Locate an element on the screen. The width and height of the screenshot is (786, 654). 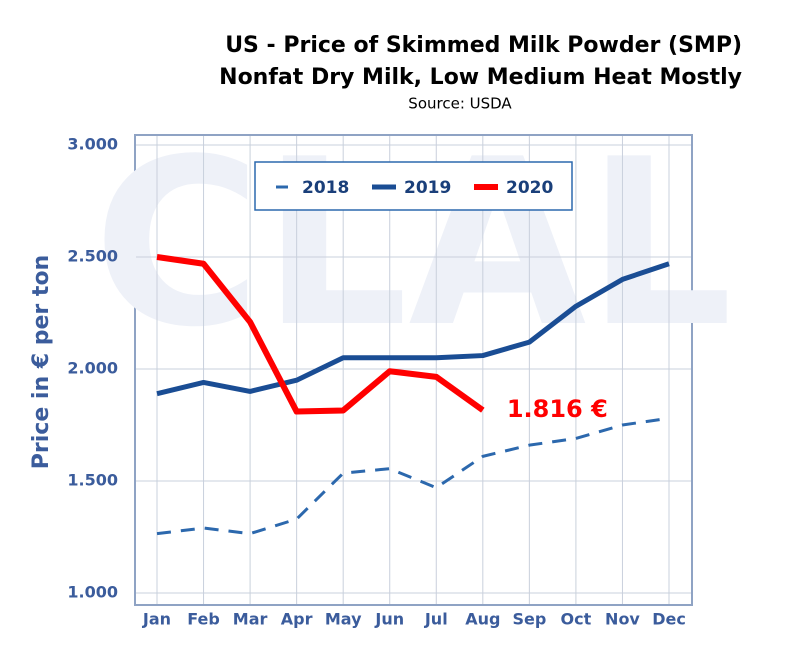
x-tick-label: Sep is located at coordinates (529, 619).